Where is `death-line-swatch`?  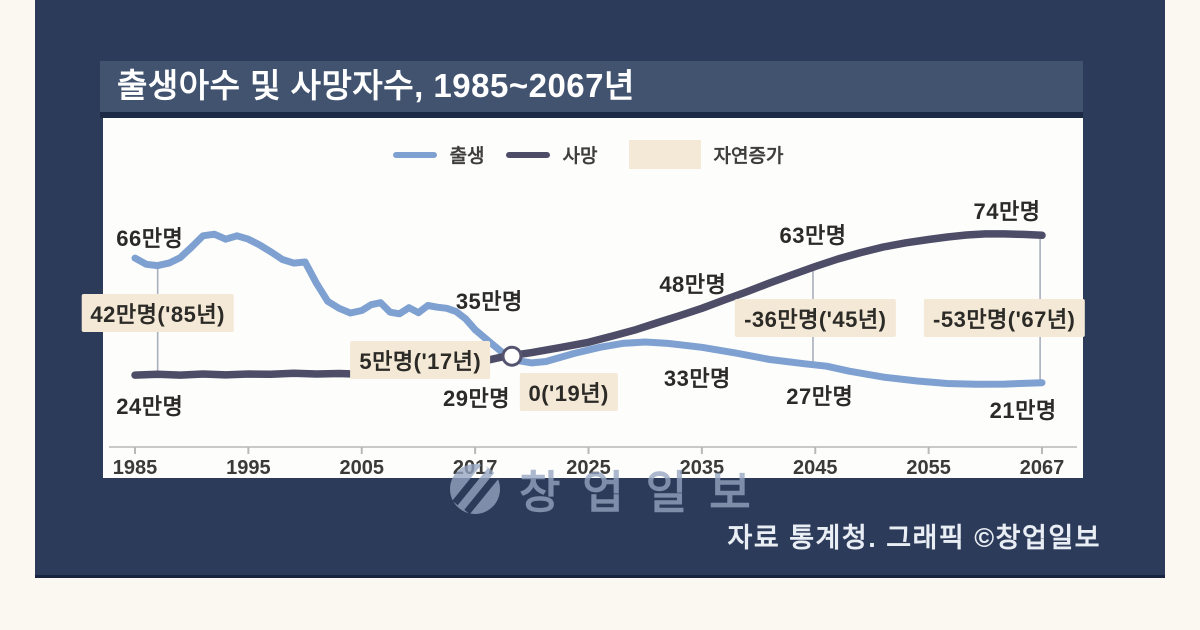 death-line-swatch is located at coordinates (527, 154).